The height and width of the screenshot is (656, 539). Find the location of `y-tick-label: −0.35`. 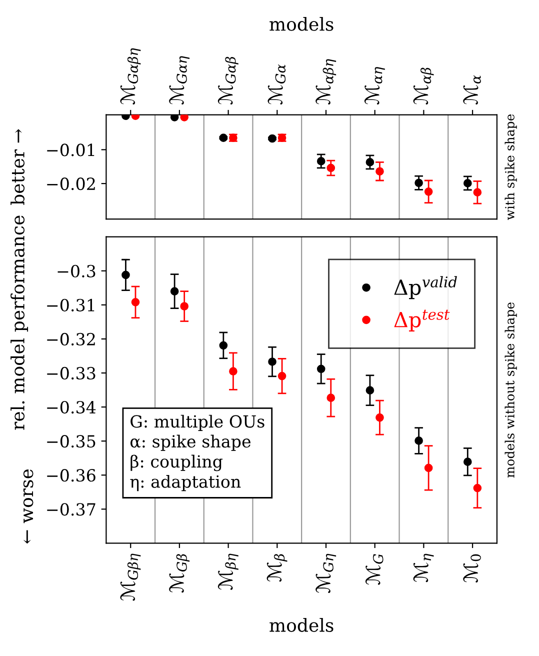

y-tick-label: −0.35 is located at coordinates (71, 441).